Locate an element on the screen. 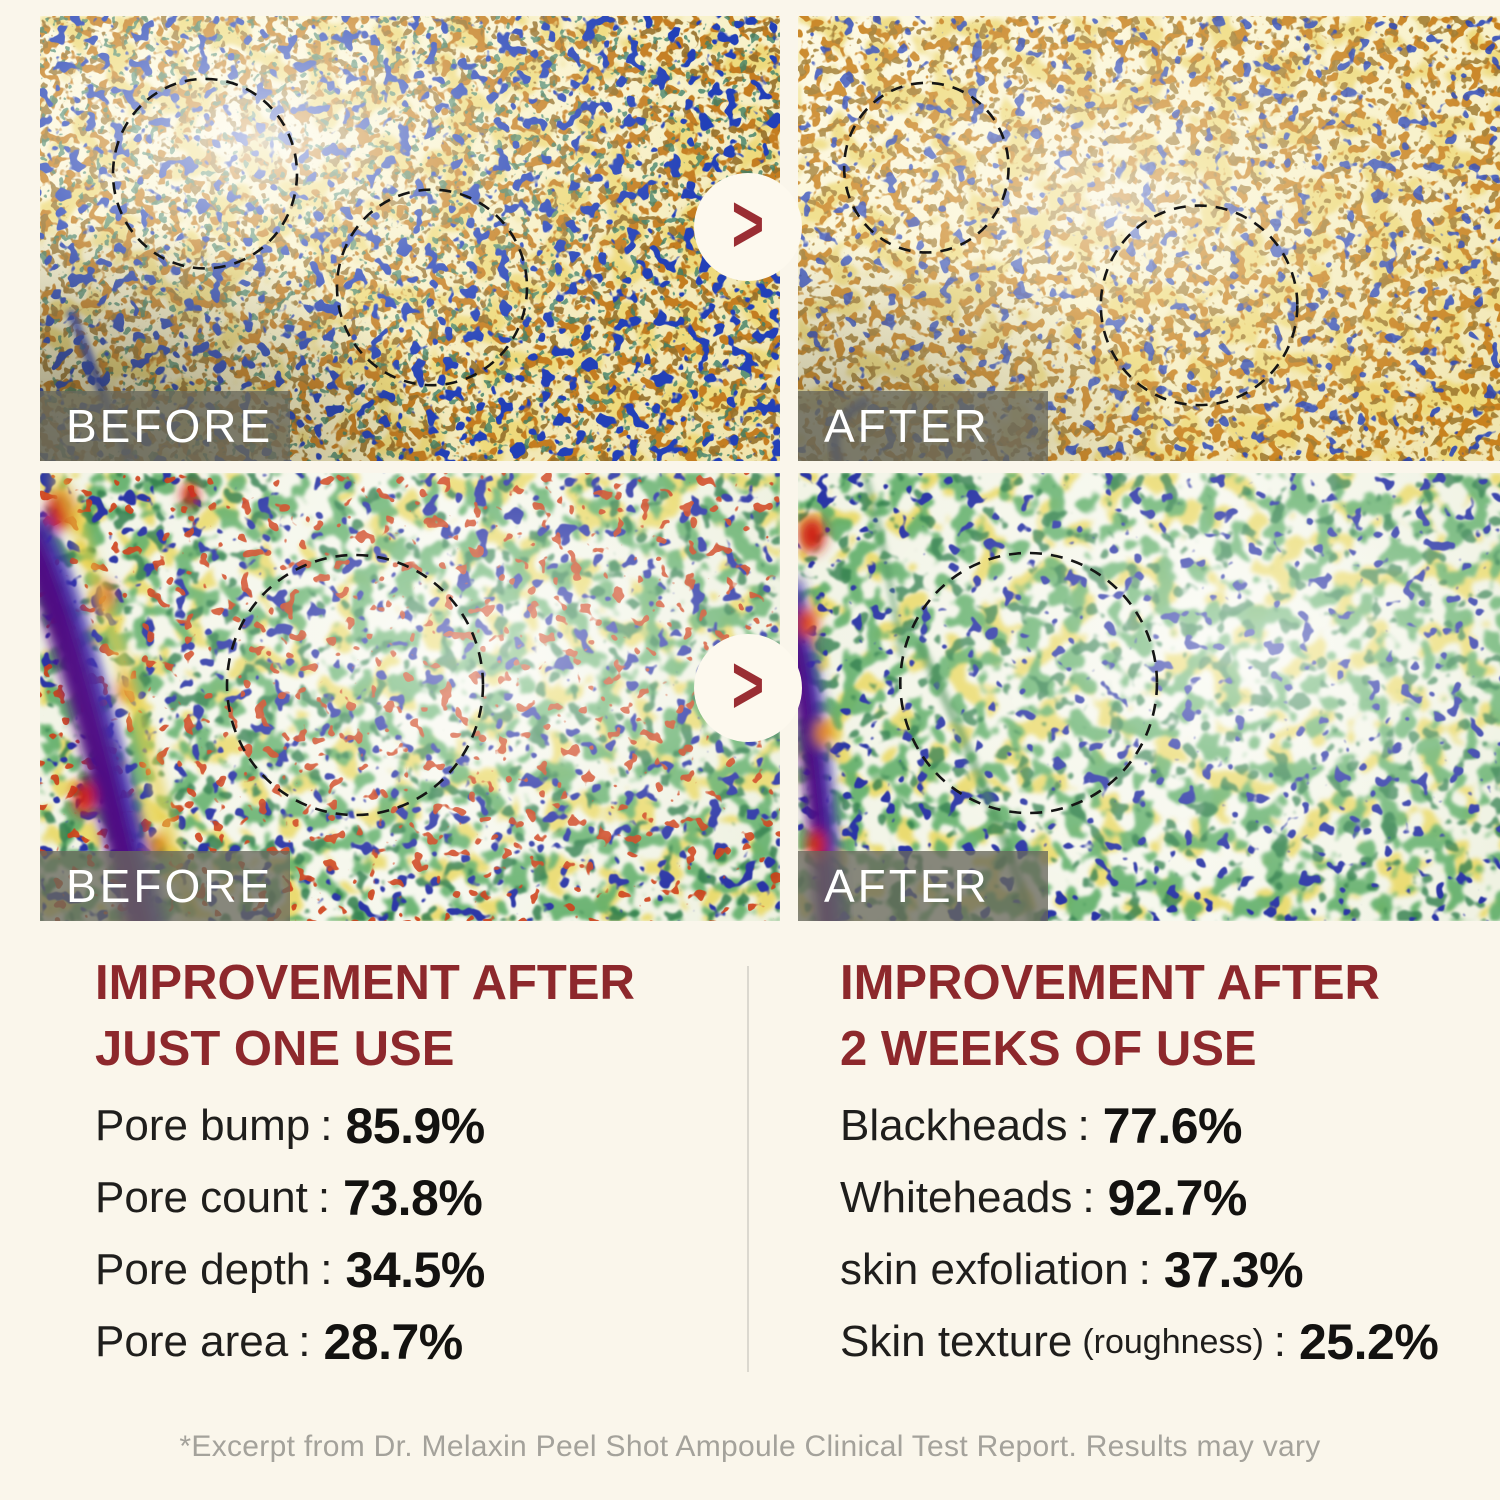 This screenshot has width=1500, height=1500. stat-row: Skin texture (roughness):25.2% is located at coordinates (1139, 1342).